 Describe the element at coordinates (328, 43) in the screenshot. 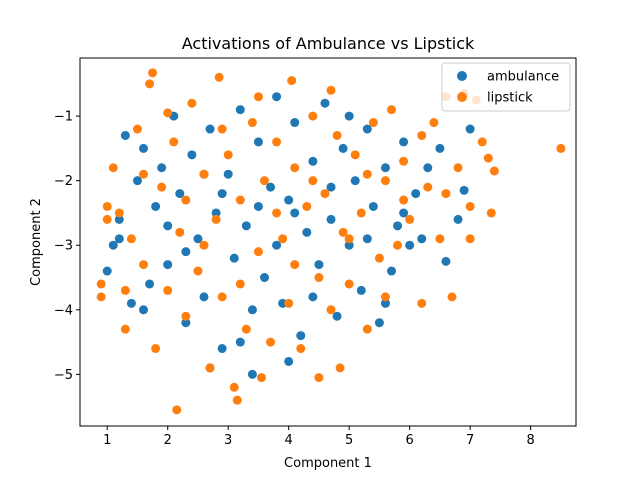

I see `chart-title: Activations of Ambulance vs Lipstick` at that location.